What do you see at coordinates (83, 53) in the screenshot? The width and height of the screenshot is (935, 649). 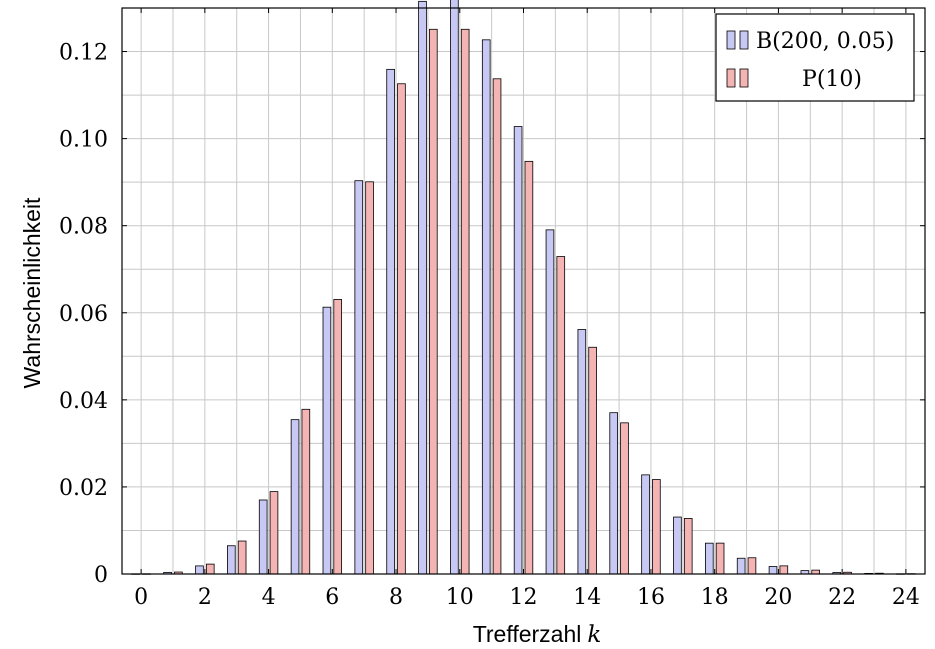 I see `y-tick-label: 0.12` at bounding box center [83, 53].